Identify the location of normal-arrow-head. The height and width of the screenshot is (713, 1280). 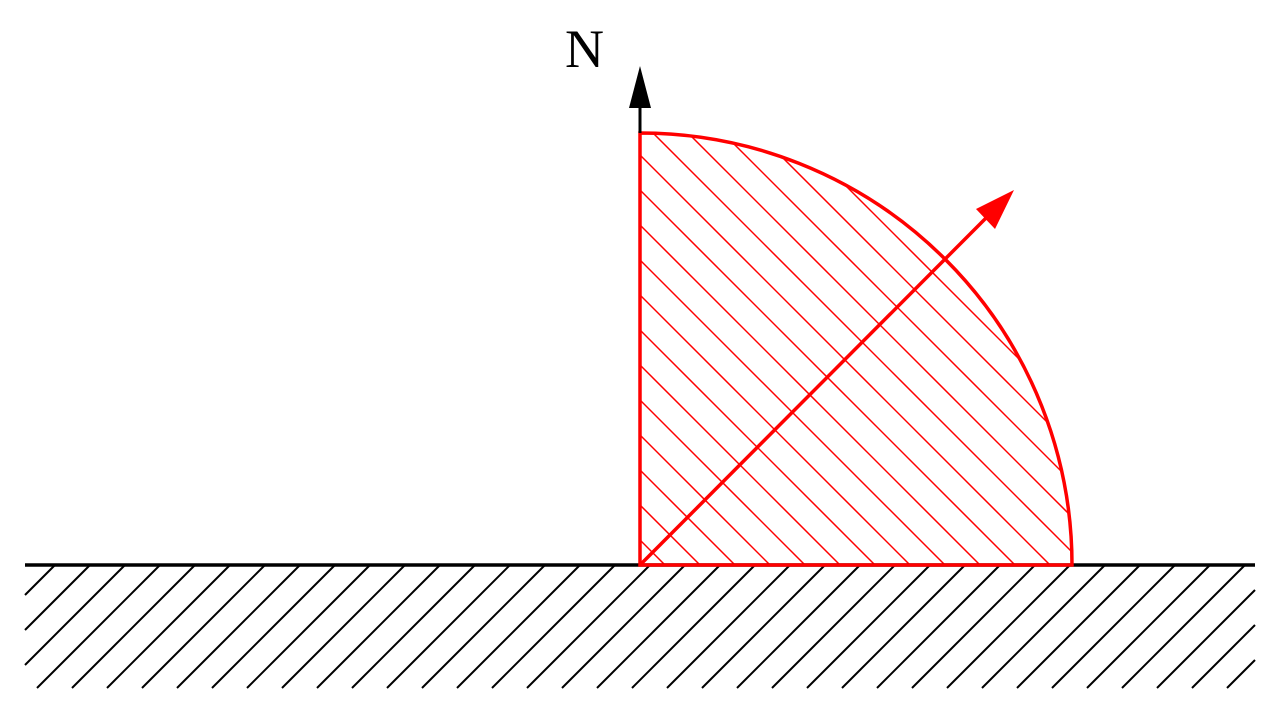
(640, 87).